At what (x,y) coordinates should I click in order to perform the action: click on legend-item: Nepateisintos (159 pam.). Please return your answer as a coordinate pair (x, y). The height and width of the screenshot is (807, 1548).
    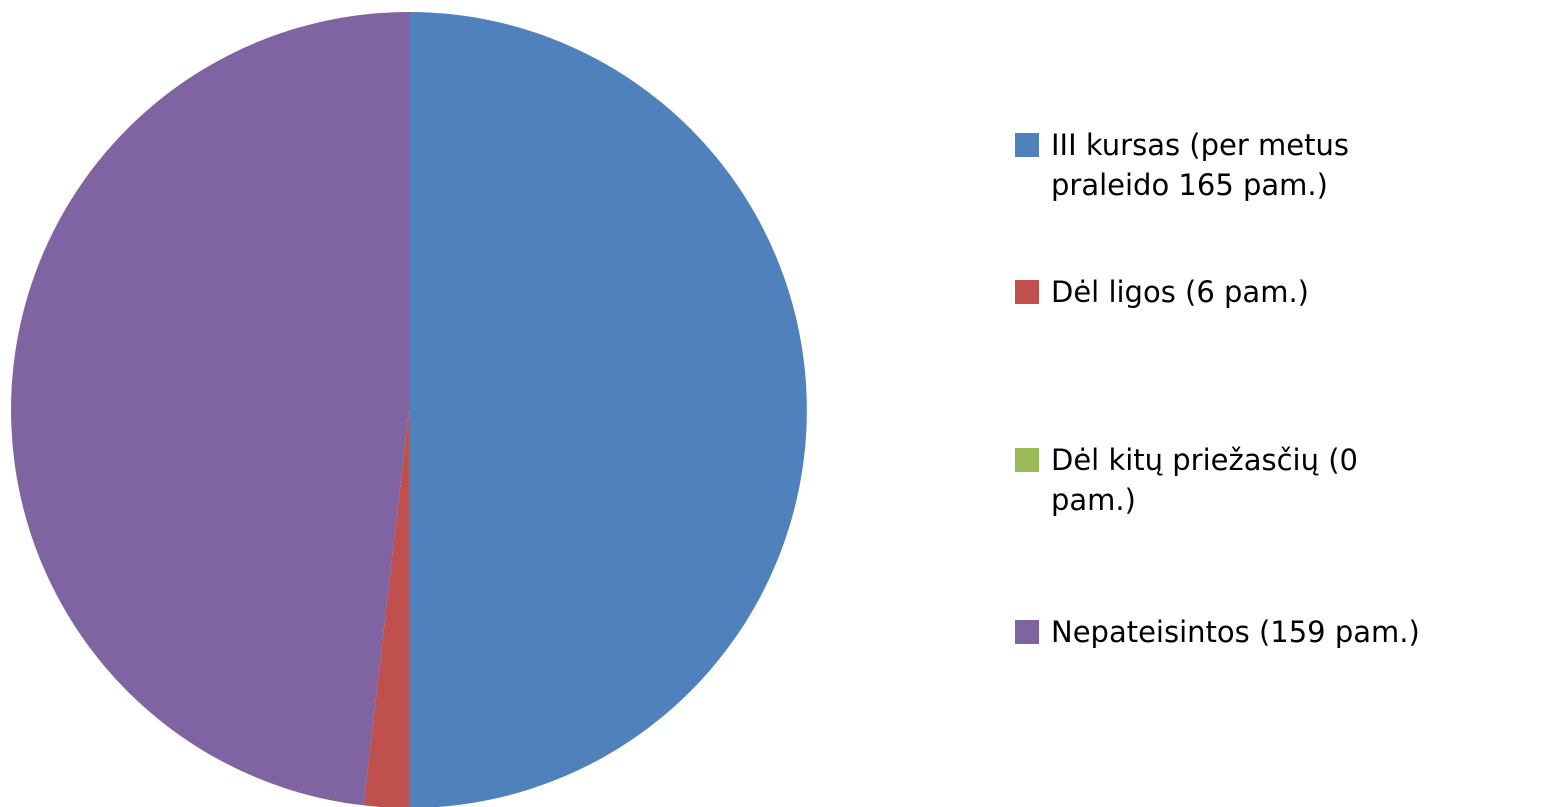
    Looking at the image, I should click on (1217, 632).